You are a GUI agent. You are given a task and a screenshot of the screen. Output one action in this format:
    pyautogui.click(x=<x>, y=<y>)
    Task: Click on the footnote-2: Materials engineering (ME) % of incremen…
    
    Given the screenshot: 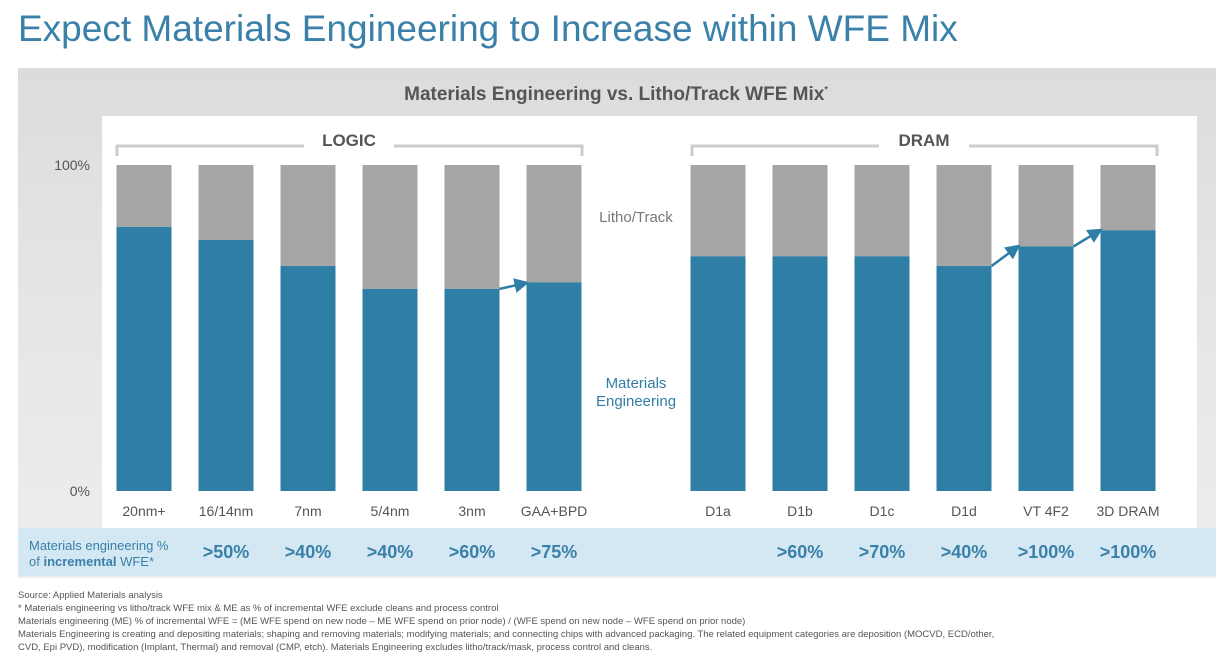 What is the action you would take?
    pyautogui.click(x=382, y=621)
    